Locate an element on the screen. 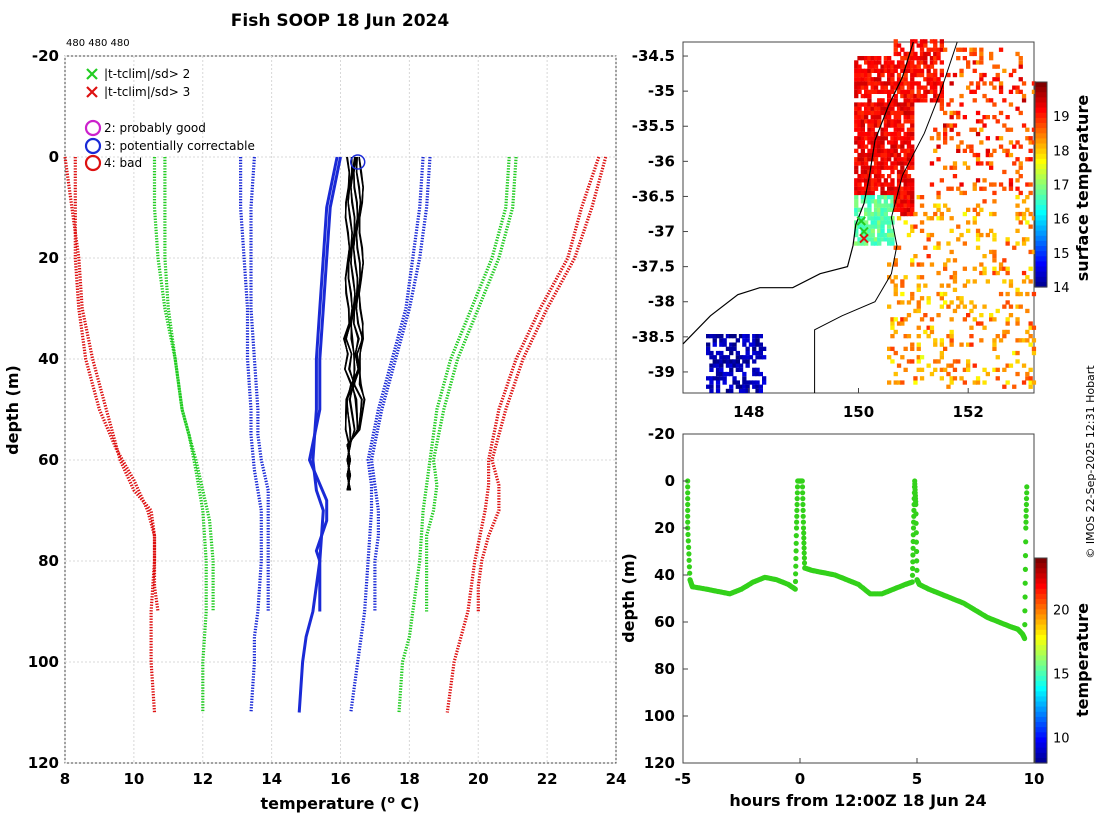 This screenshot has width=1100, height=820. profile-line is located at coordinates (471, 384).